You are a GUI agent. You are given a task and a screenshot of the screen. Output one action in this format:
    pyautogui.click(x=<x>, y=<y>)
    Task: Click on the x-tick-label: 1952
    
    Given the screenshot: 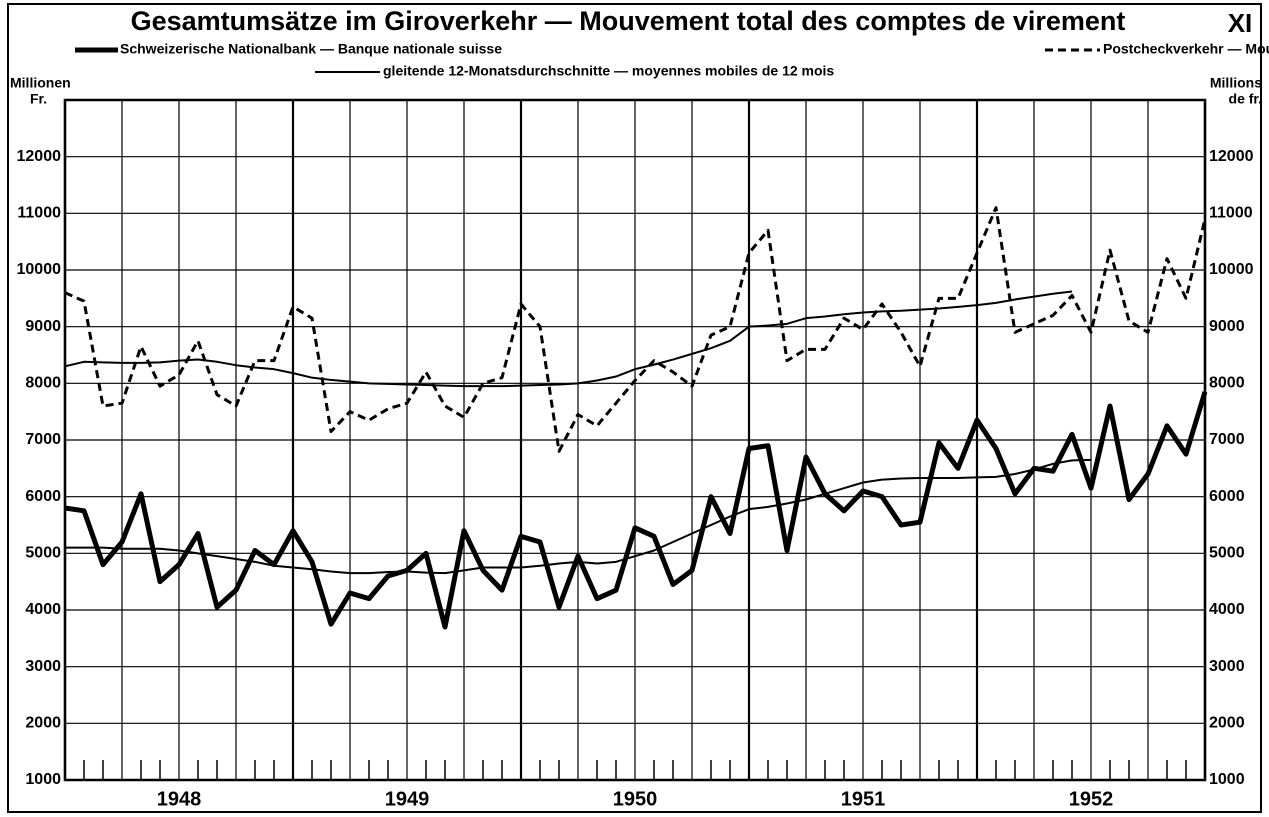 What is the action you would take?
    pyautogui.click(x=1091, y=799)
    